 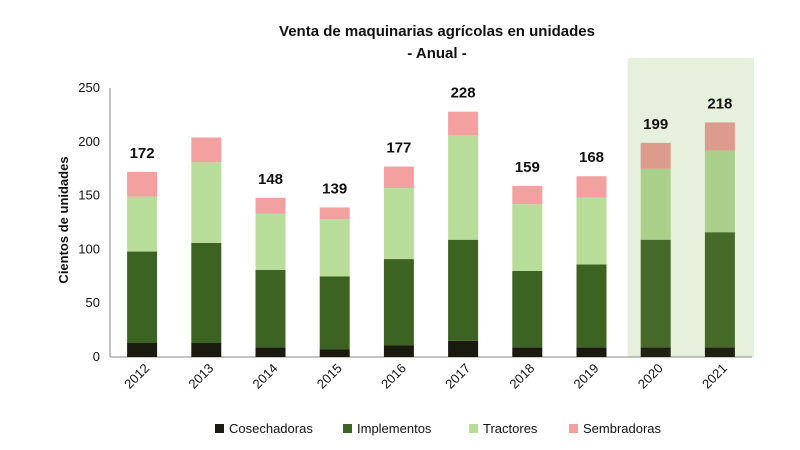 I want to click on bar-segment-sembradoras-2017, so click(x=463, y=123).